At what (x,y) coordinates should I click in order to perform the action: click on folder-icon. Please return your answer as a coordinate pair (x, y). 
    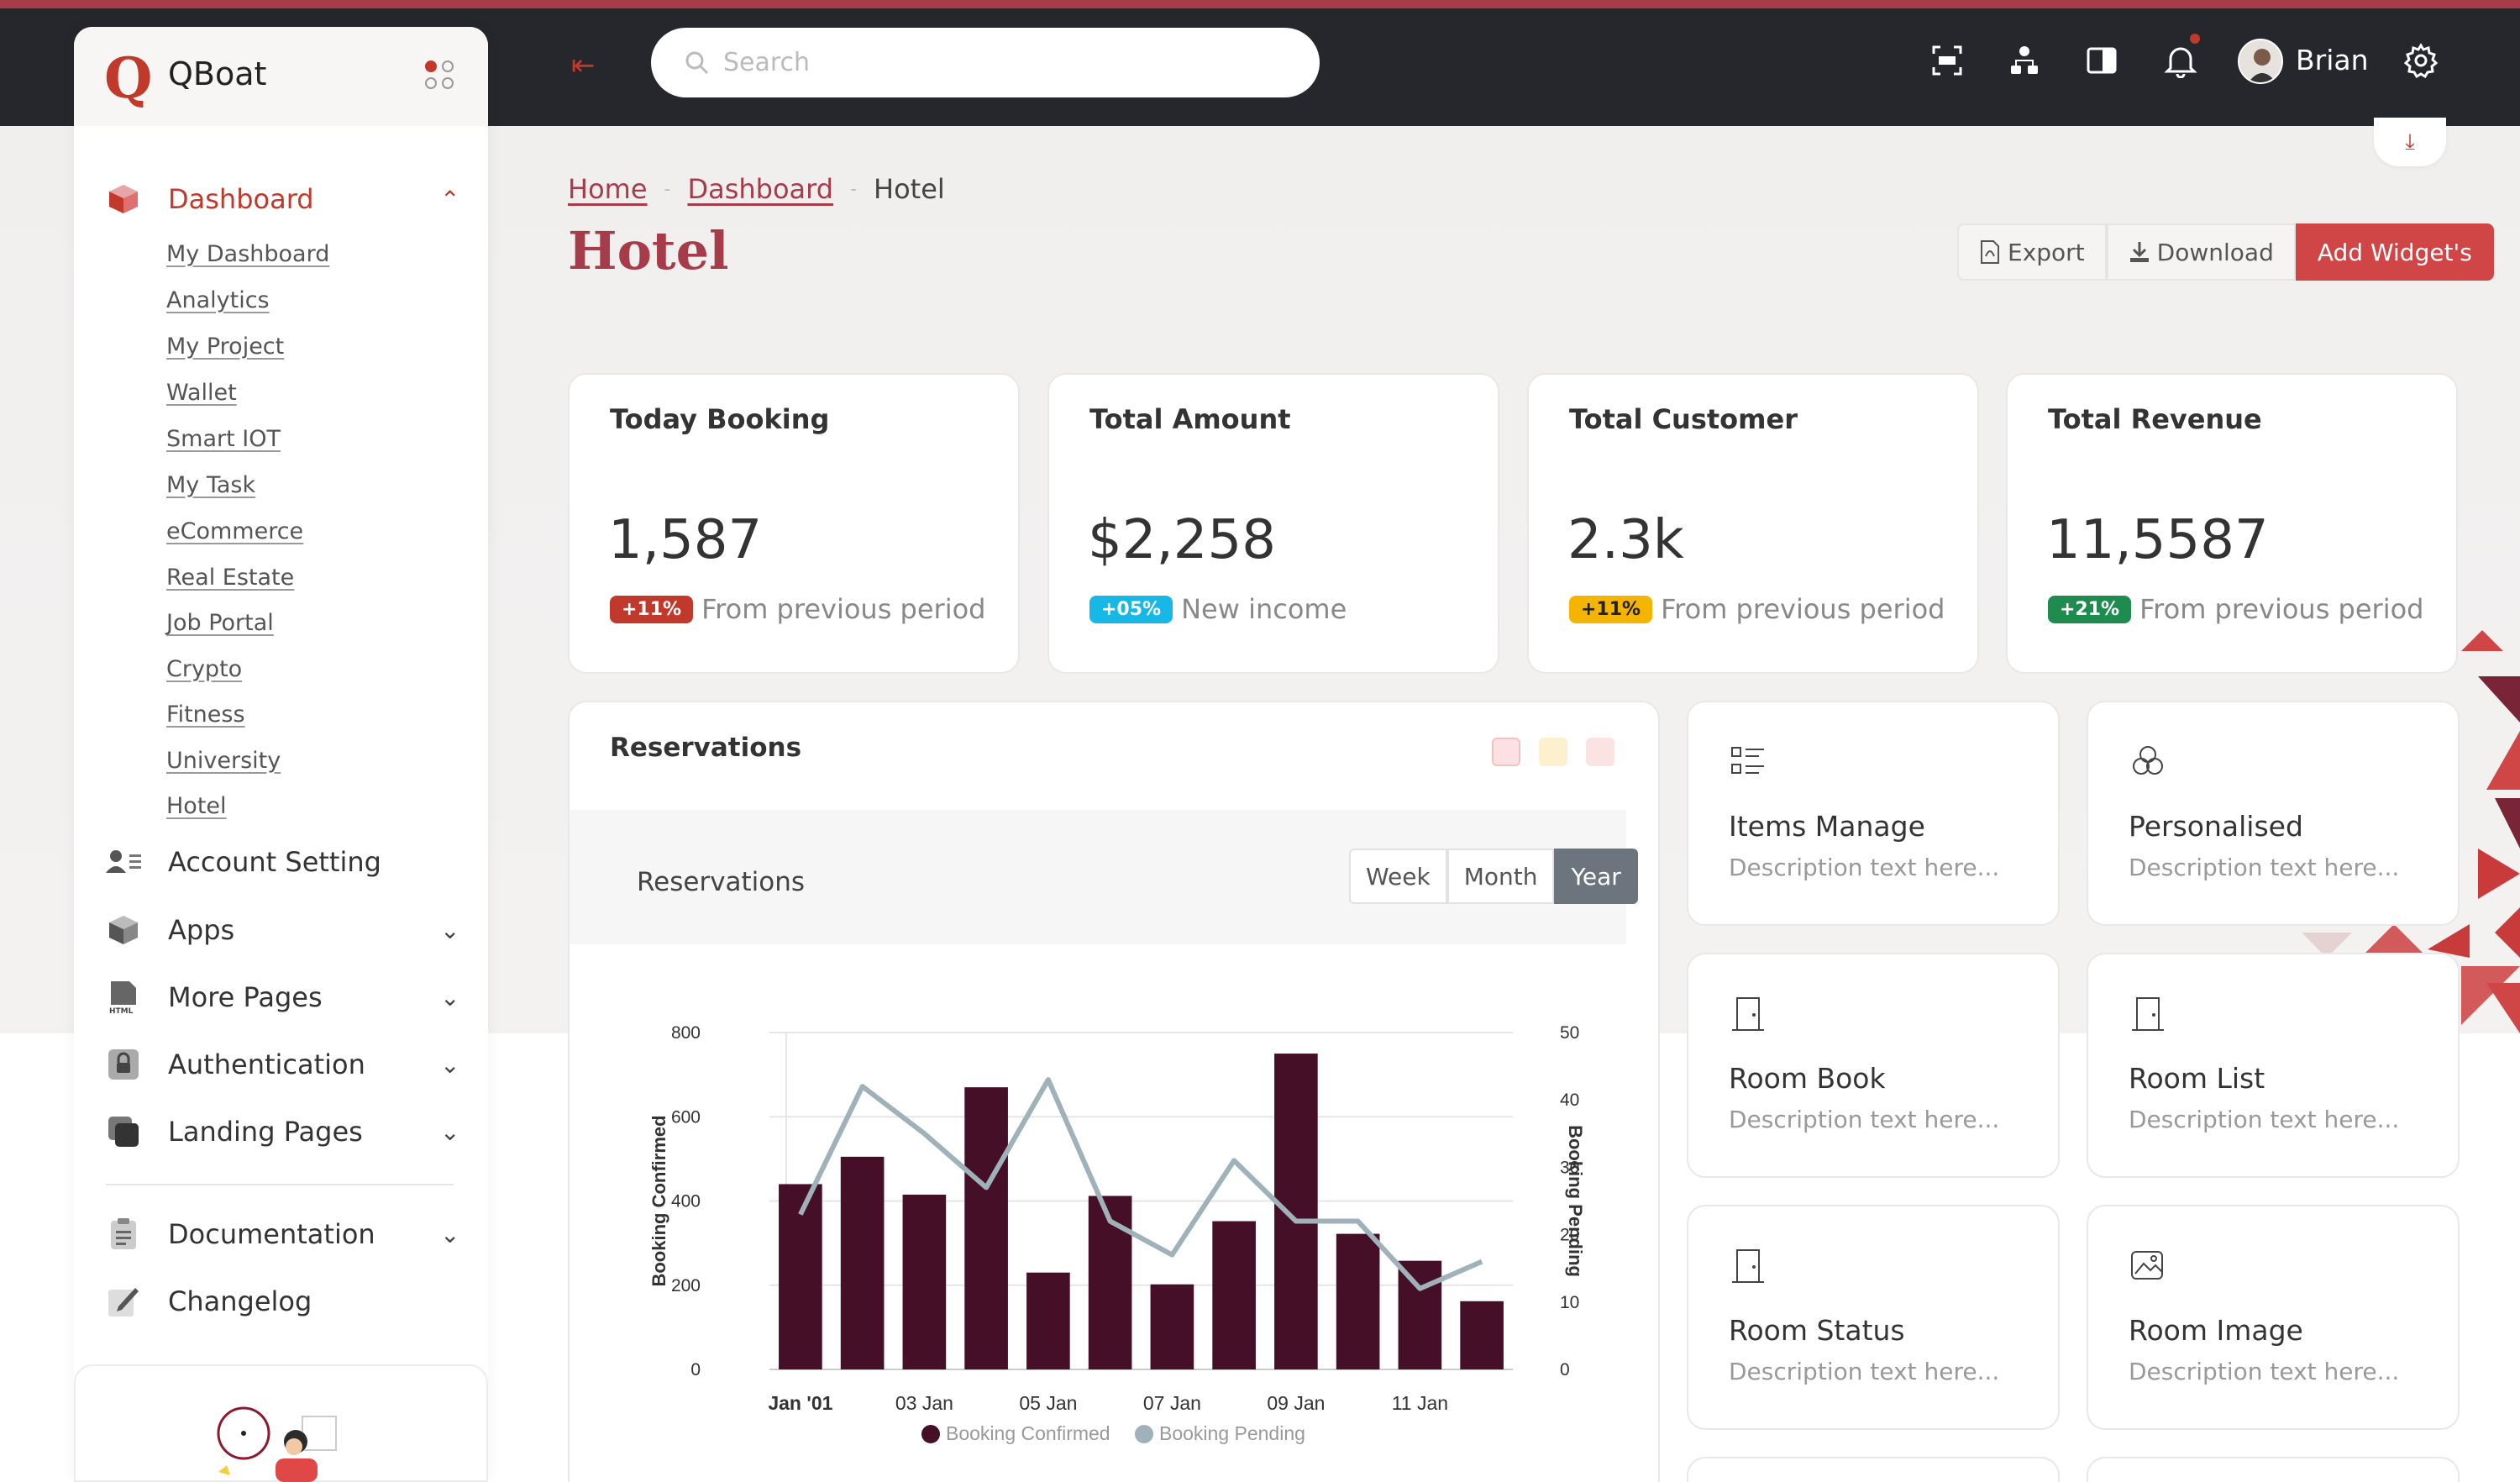
    Looking at the image, I should click on (1553, 752).